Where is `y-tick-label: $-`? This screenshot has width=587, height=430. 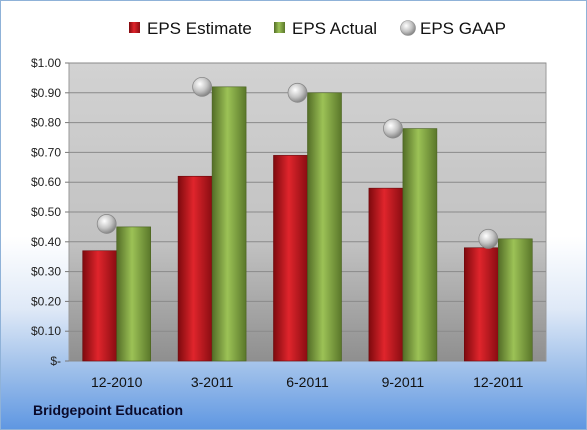
y-tick-label: $- is located at coordinates (55, 361).